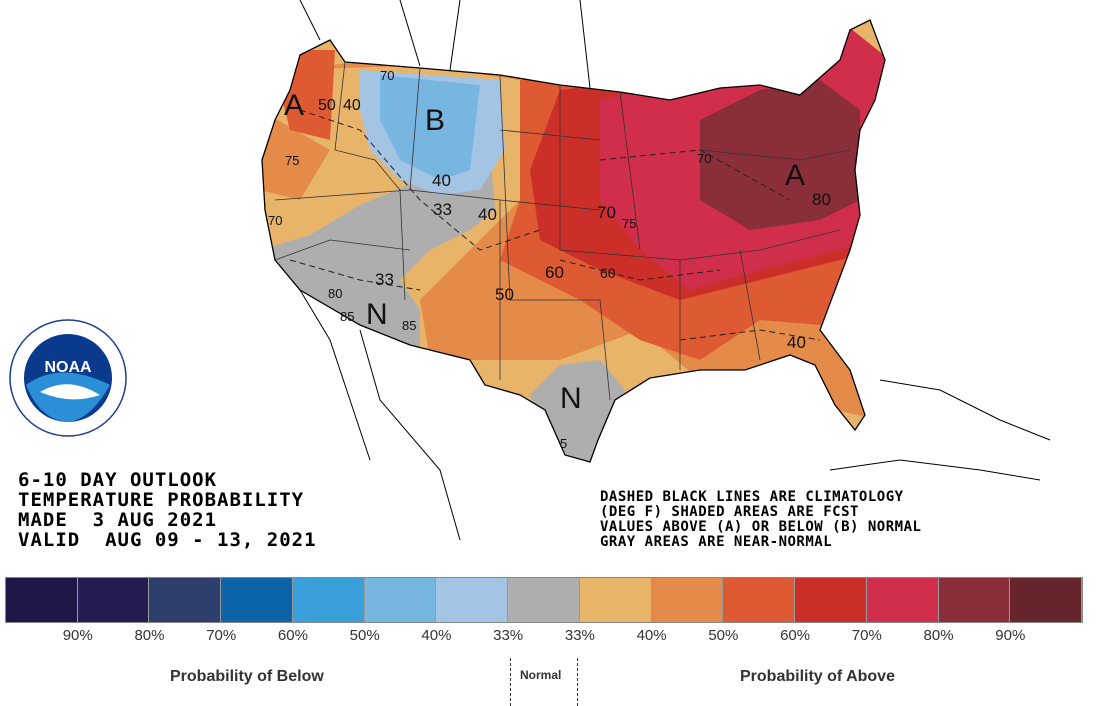  Describe the element at coordinates (606, 212) in the screenshot. I see `contour-label: 70` at that location.